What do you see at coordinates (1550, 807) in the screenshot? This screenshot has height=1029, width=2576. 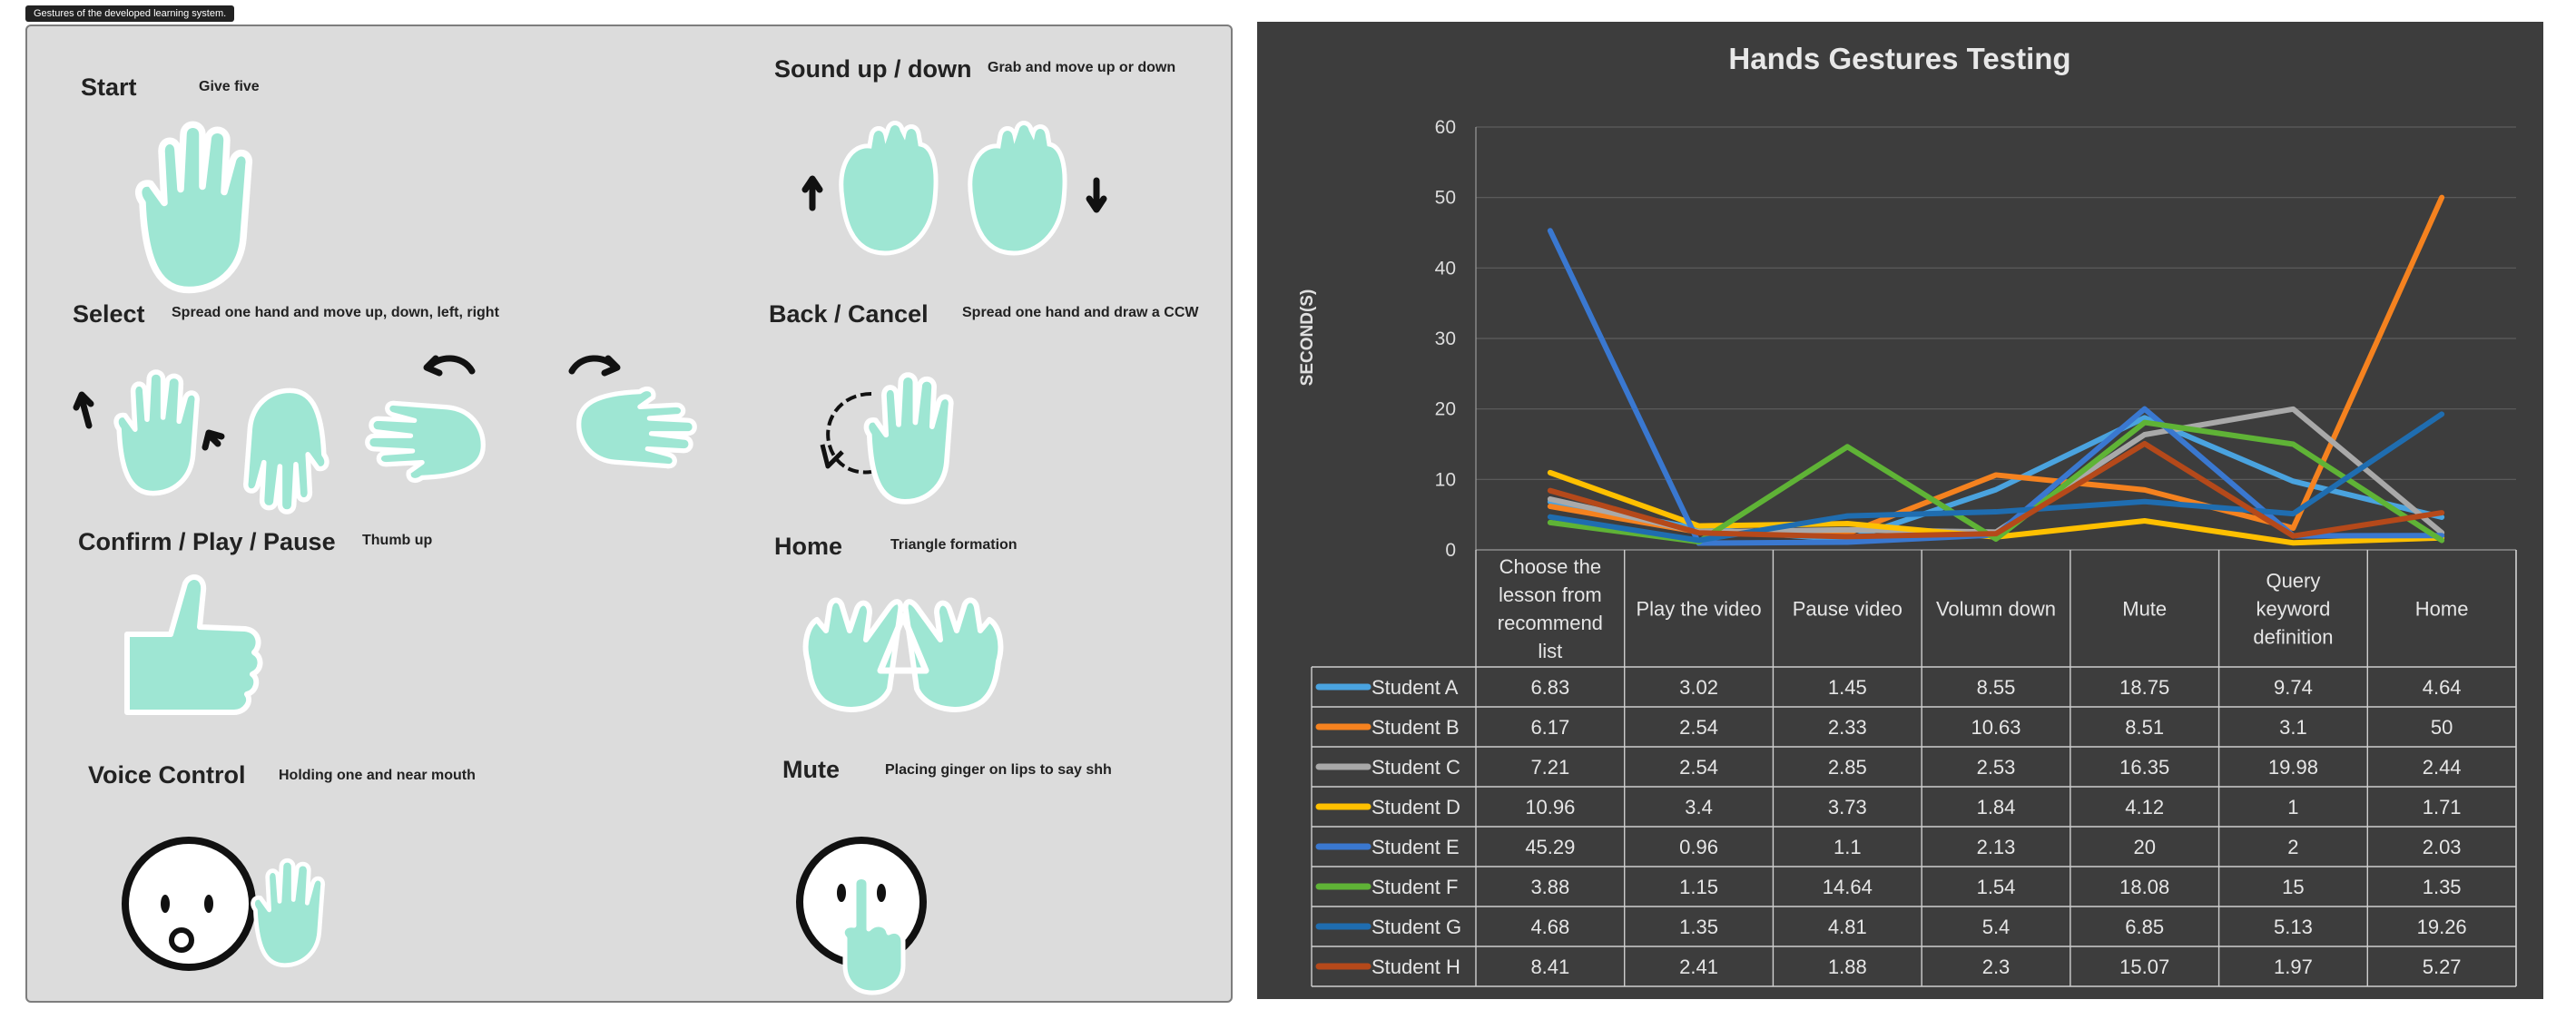 I see `table-cell: 10.96` at bounding box center [1550, 807].